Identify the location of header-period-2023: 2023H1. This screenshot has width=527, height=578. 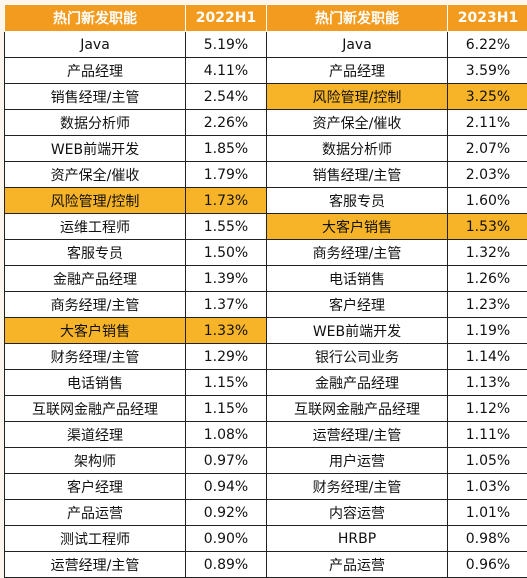
(487, 18).